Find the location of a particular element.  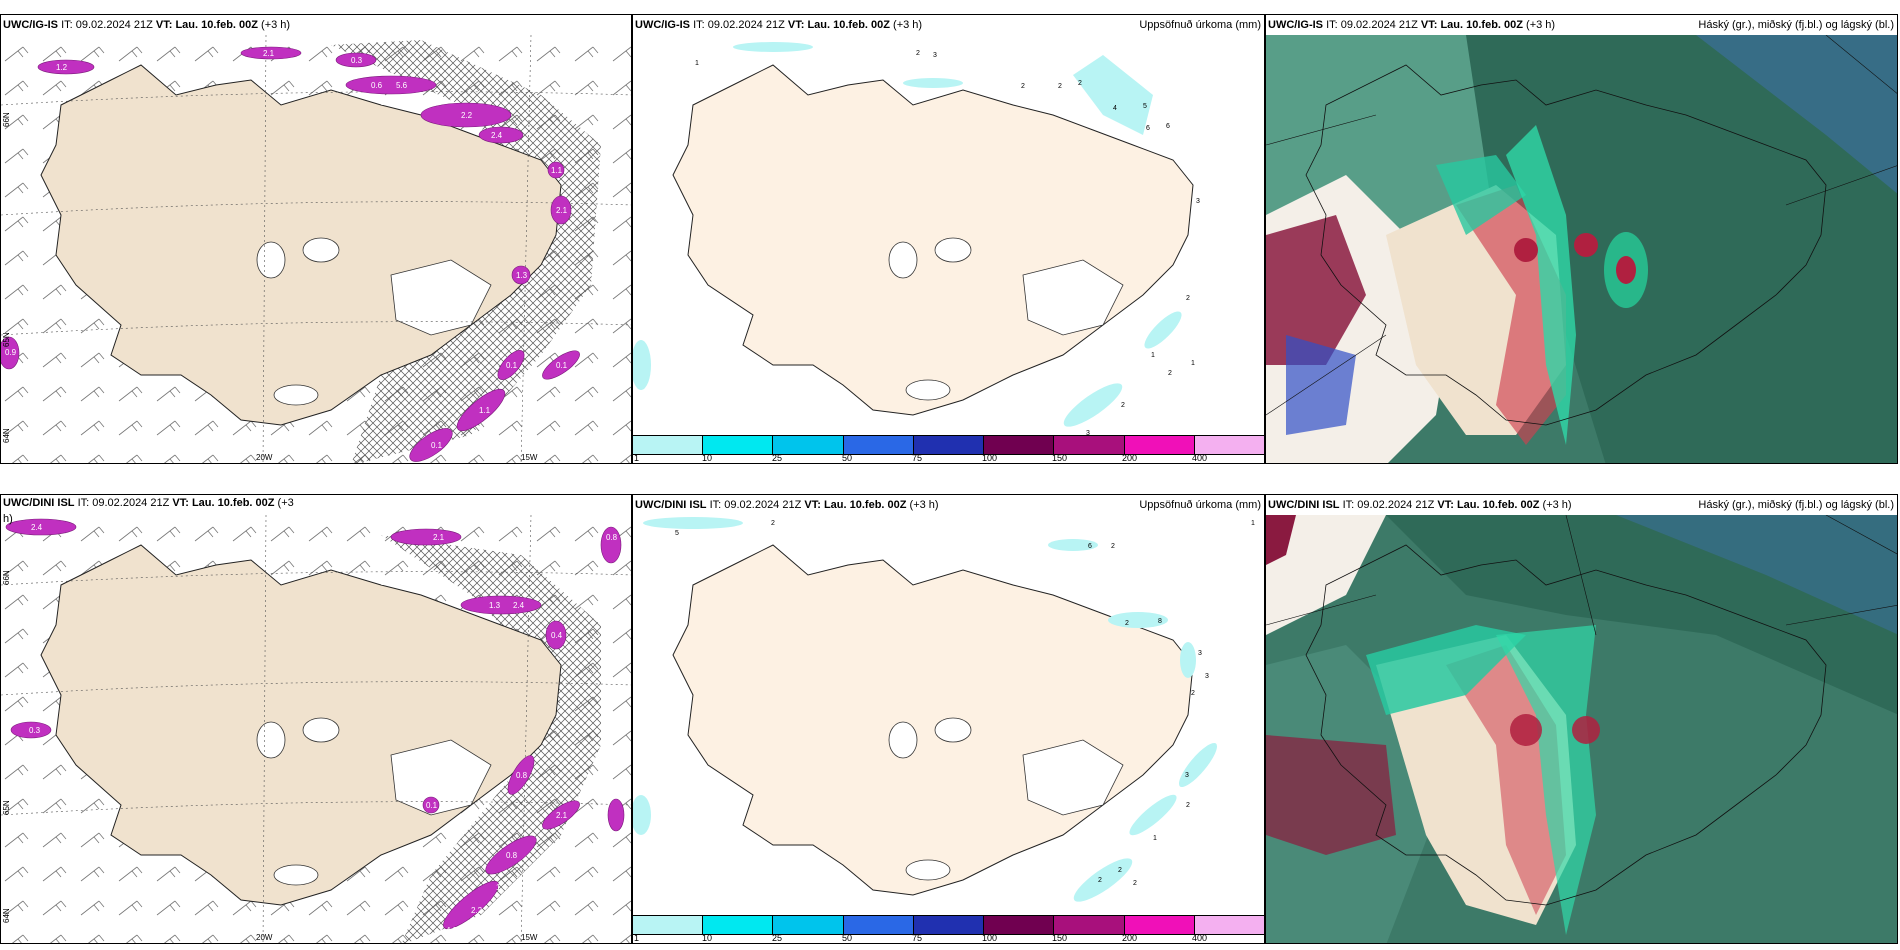

lead-time: (+3 h) is located at coordinates (924, 505).